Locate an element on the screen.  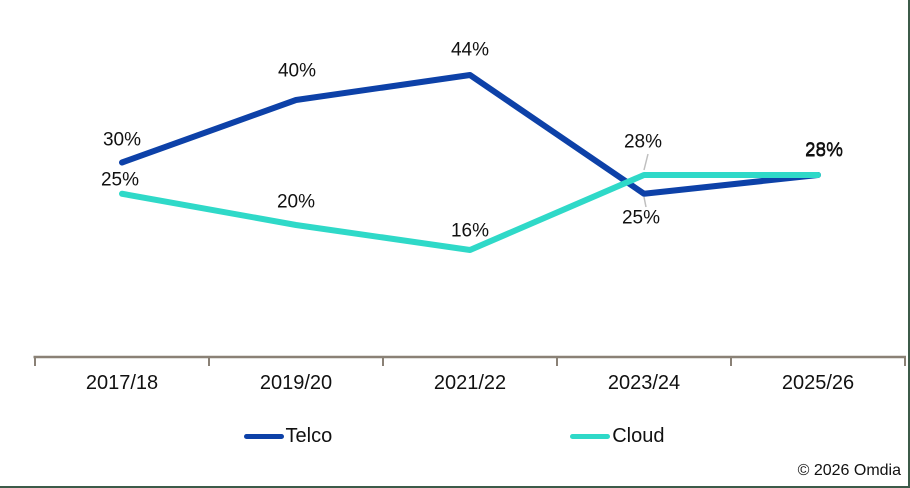
x-axis is located at coordinates (469, 360).